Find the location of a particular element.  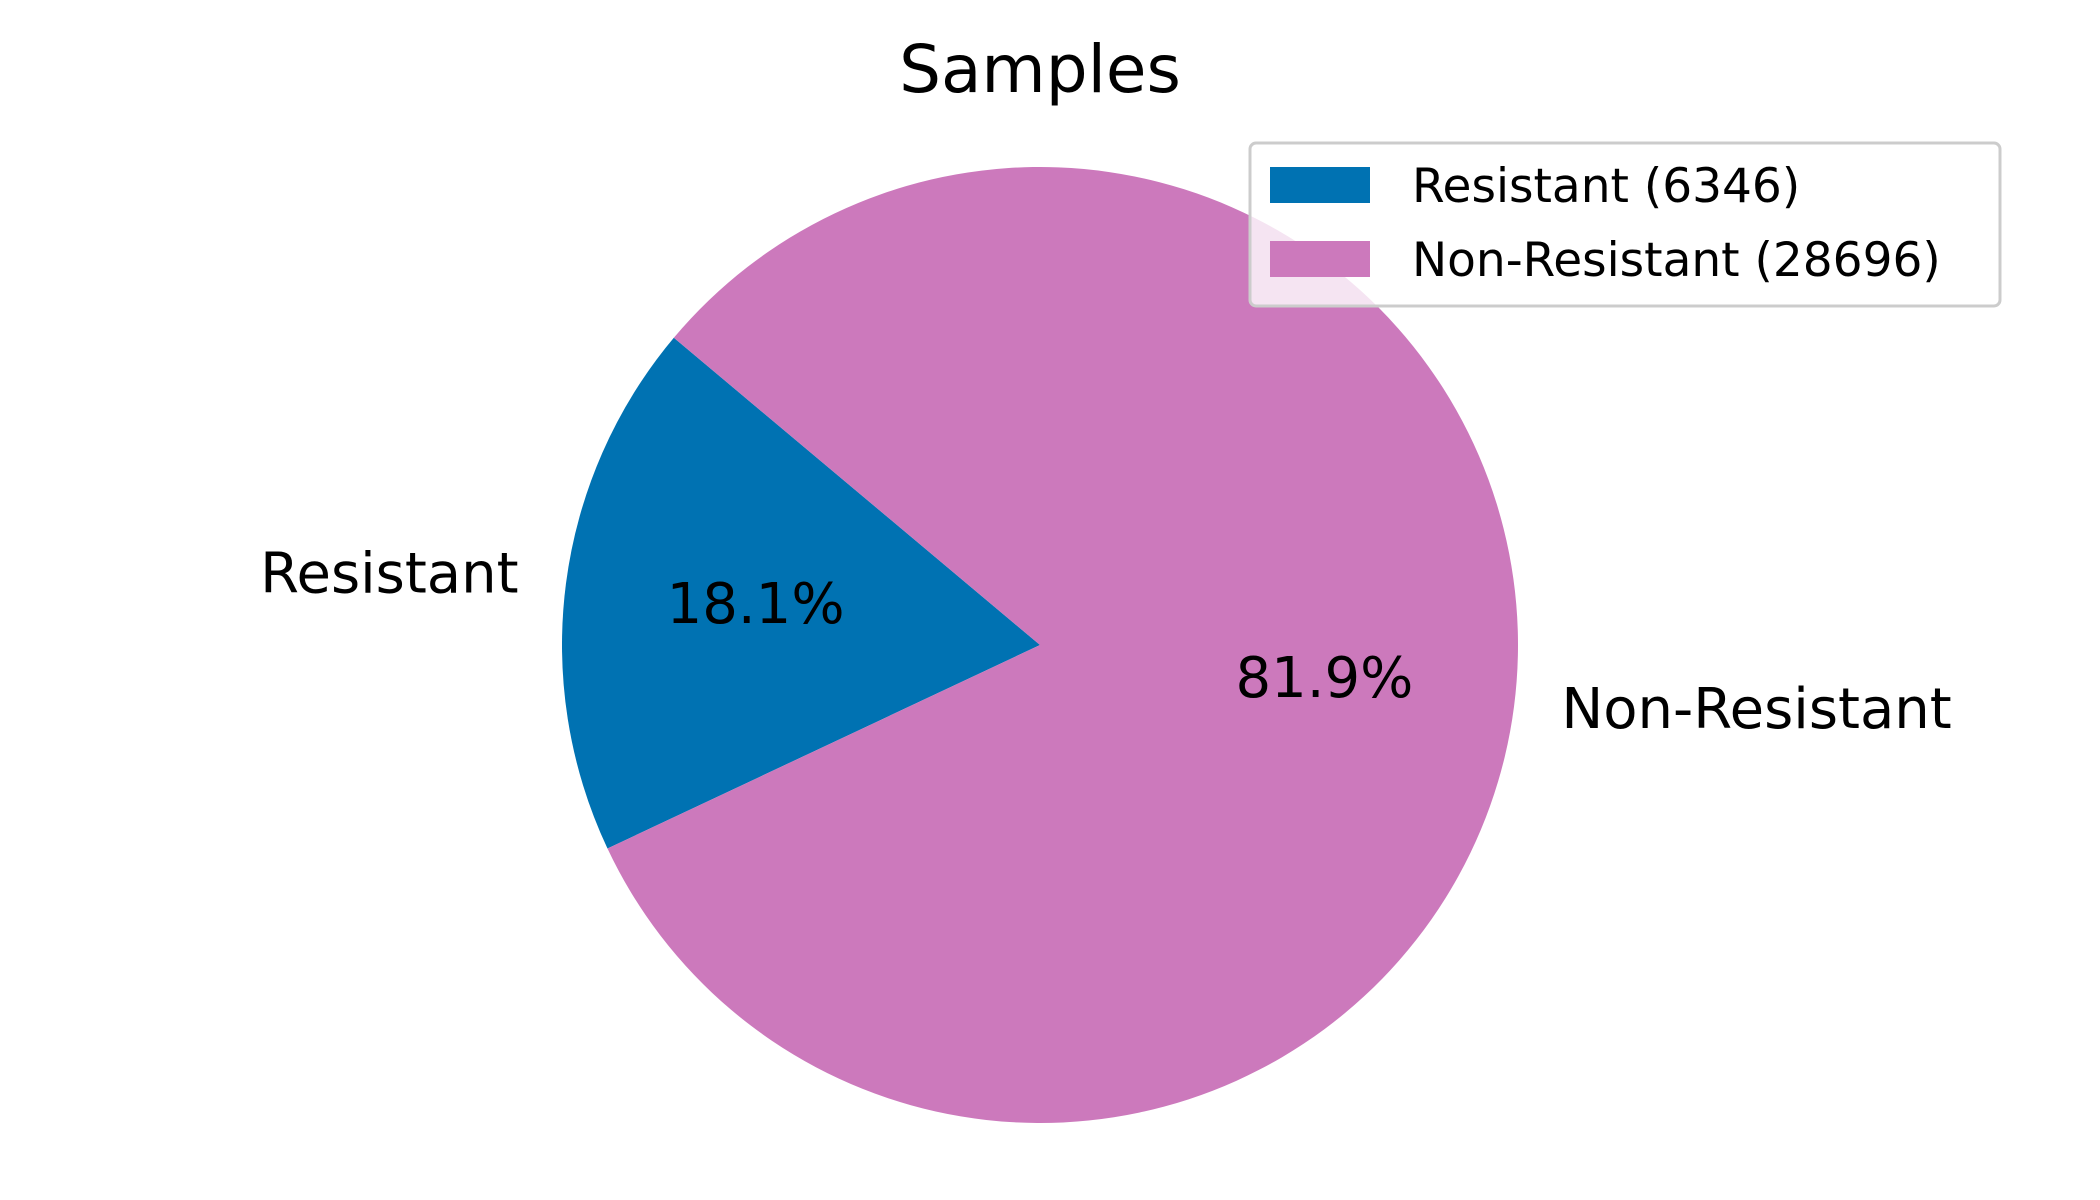

legend-label-non-resistant: Non-Resistant (28696) is located at coordinates (1676, 260).